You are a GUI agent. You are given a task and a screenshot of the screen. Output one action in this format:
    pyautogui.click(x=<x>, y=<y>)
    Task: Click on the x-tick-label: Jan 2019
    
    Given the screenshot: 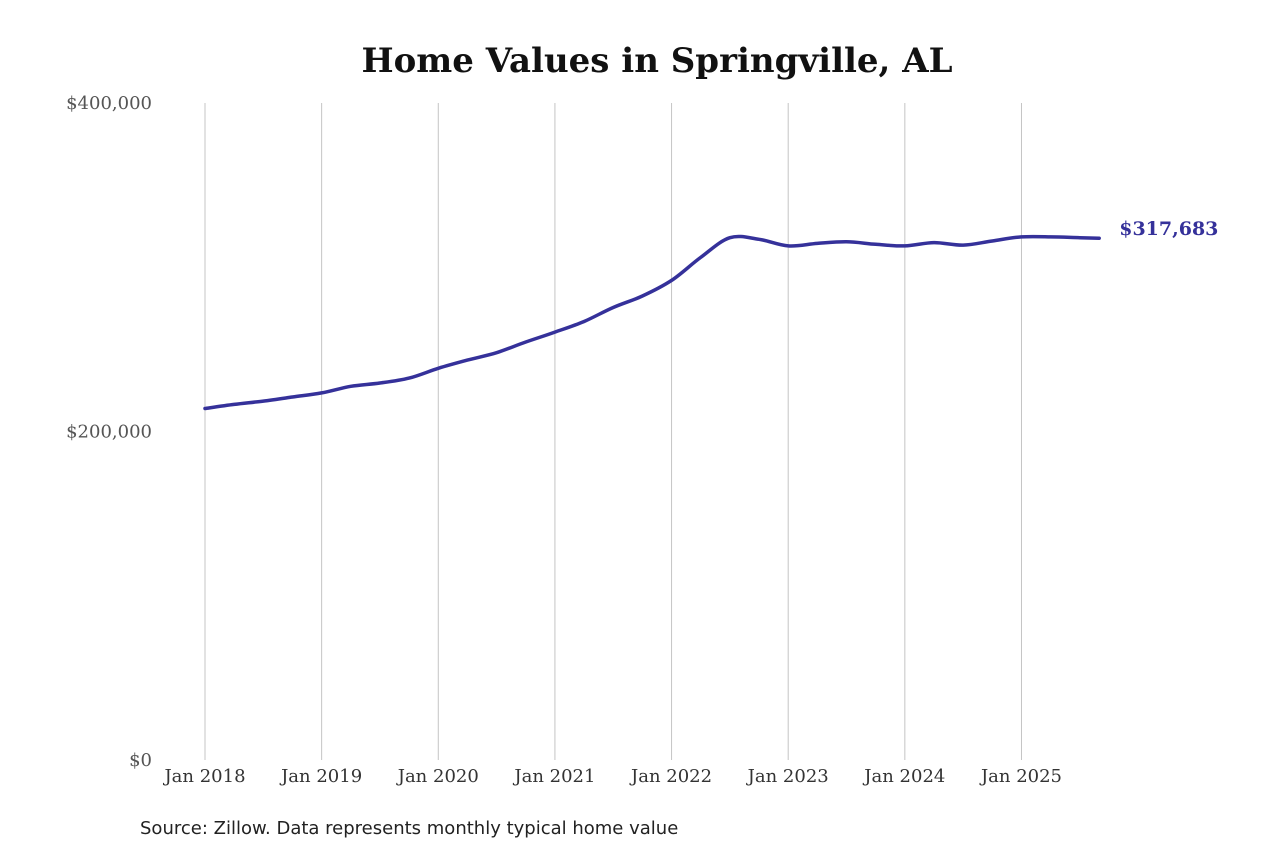 What is the action you would take?
    pyautogui.click(x=320, y=776)
    